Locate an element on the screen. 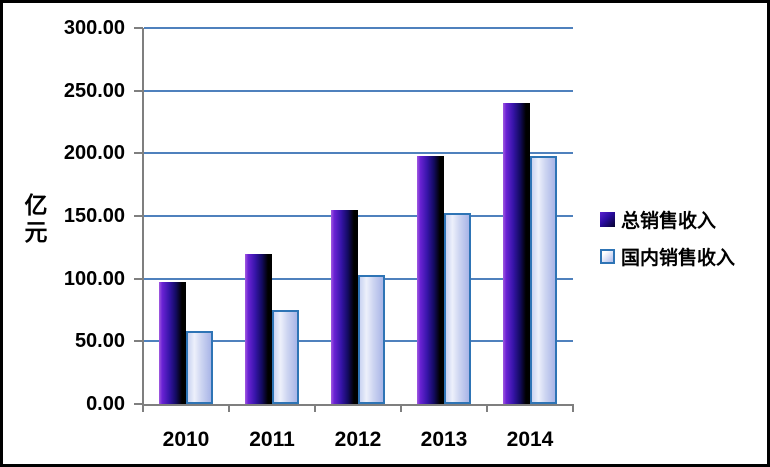  bar-domestic-2010 is located at coordinates (199, 367).